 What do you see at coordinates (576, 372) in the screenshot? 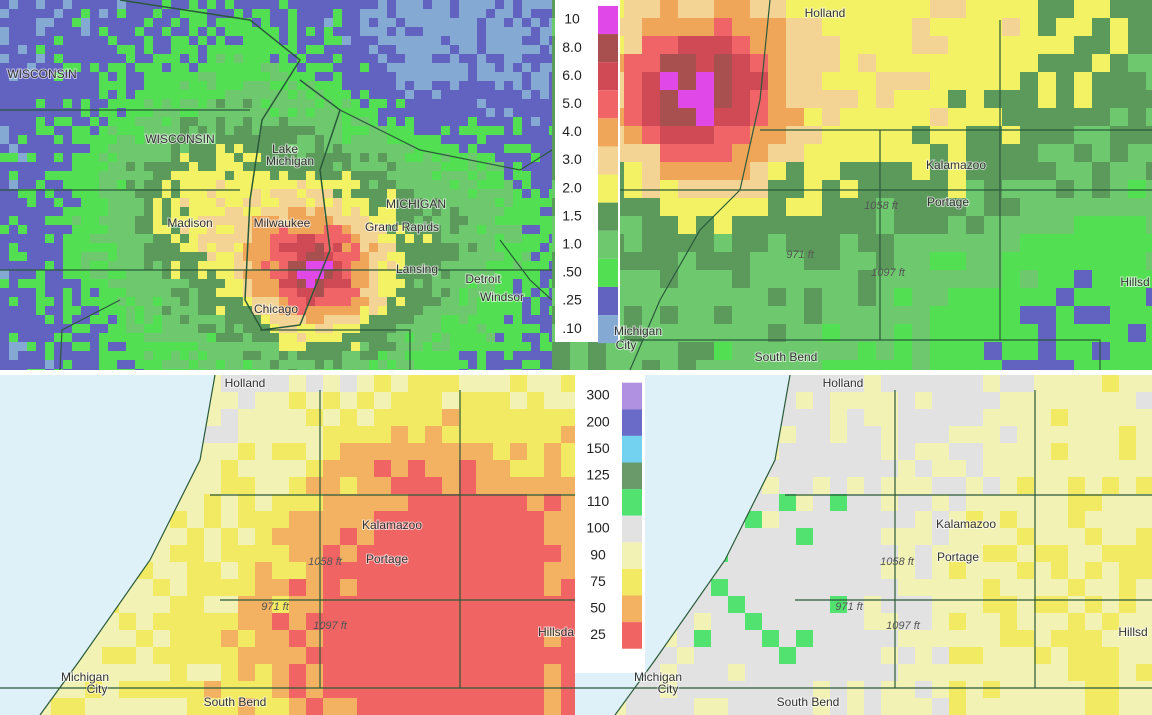
I see `divider` at bounding box center [576, 372].